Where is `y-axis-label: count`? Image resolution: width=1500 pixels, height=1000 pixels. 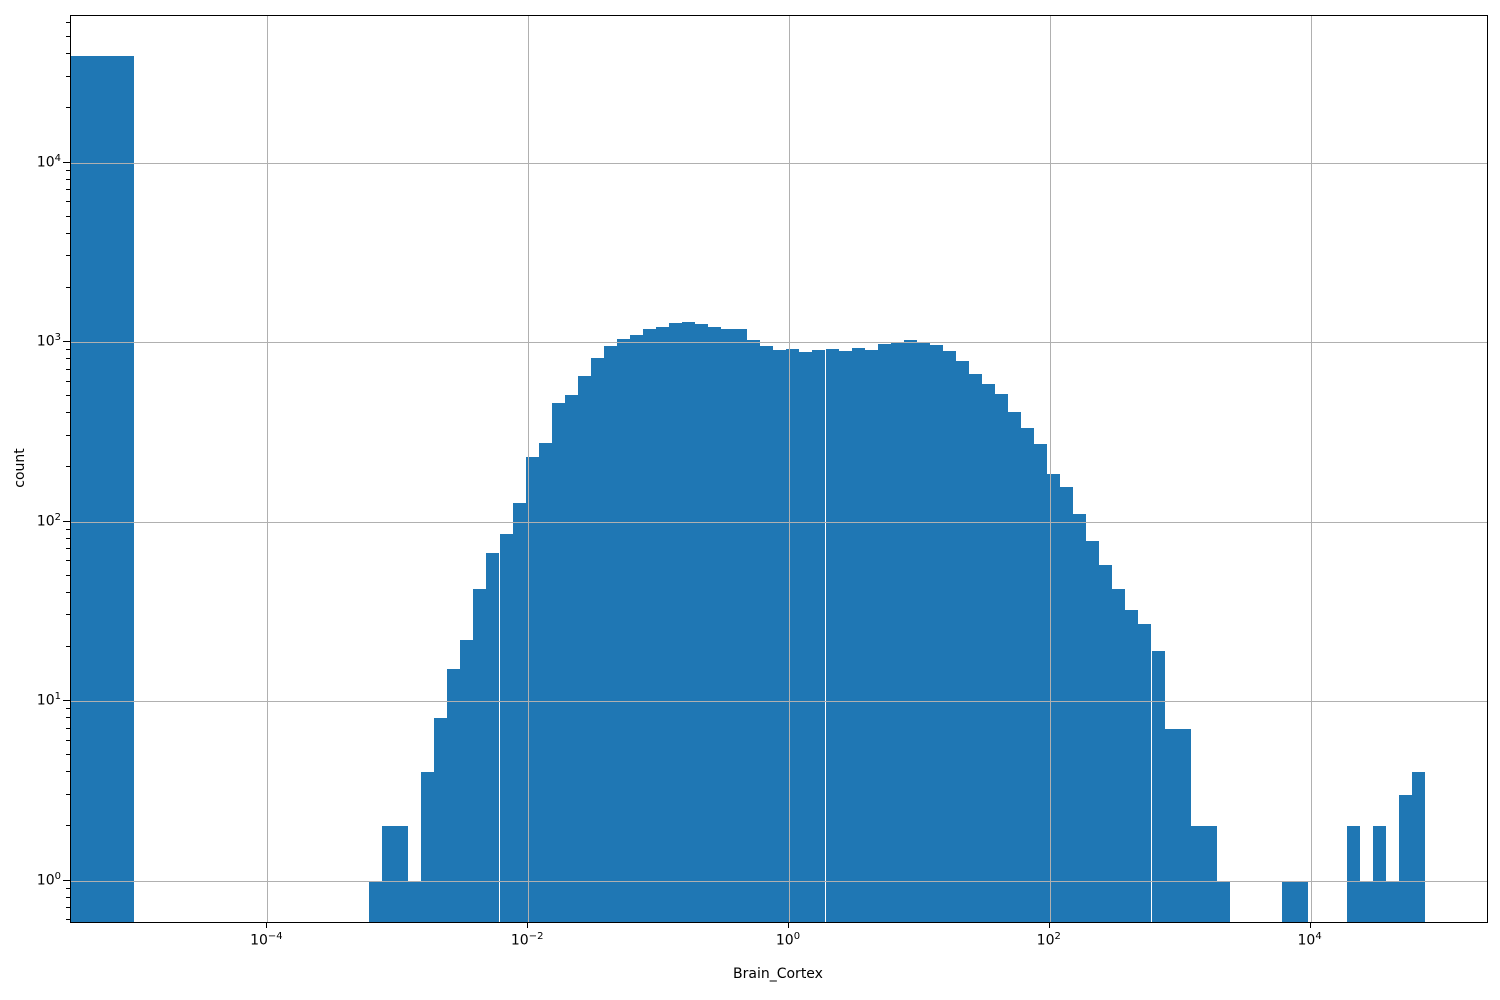
y-axis-label: count is located at coordinates (20, 468).